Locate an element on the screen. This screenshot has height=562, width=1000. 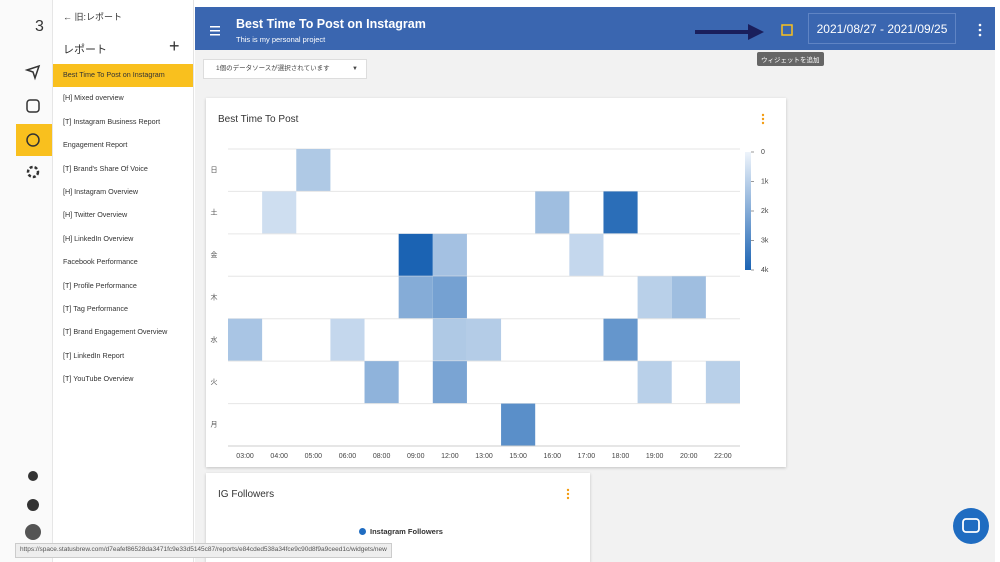
logo: 3 is located at coordinates (39, 26).